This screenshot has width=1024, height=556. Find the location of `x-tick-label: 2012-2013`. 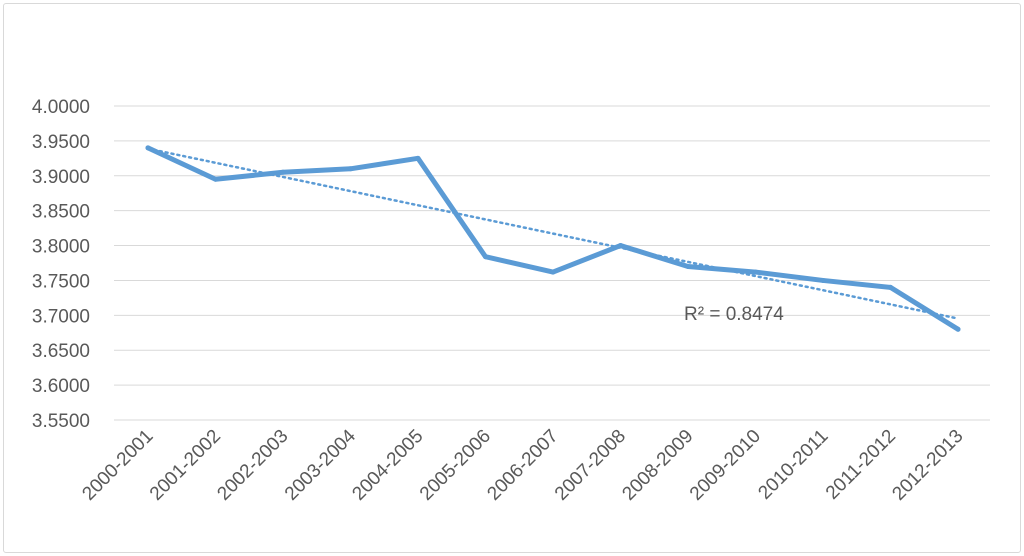

x-tick-label: 2012-2013 is located at coordinates (927, 465).